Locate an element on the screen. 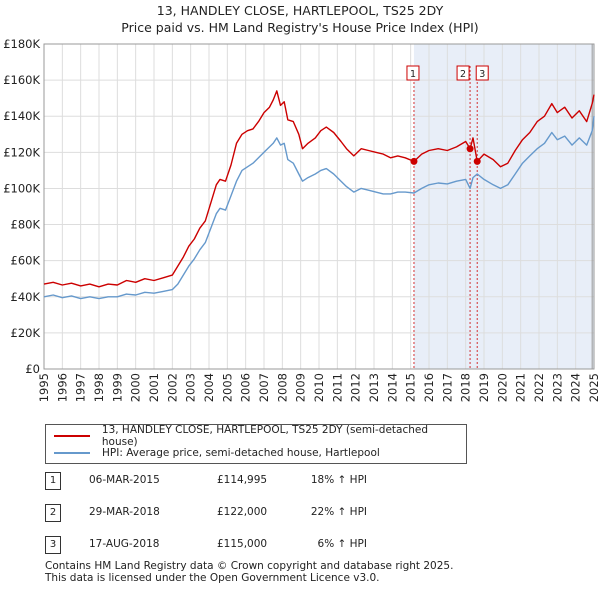 This screenshot has width=600, height=590. x-tick-label: 1997 is located at coordinates (81, 387).